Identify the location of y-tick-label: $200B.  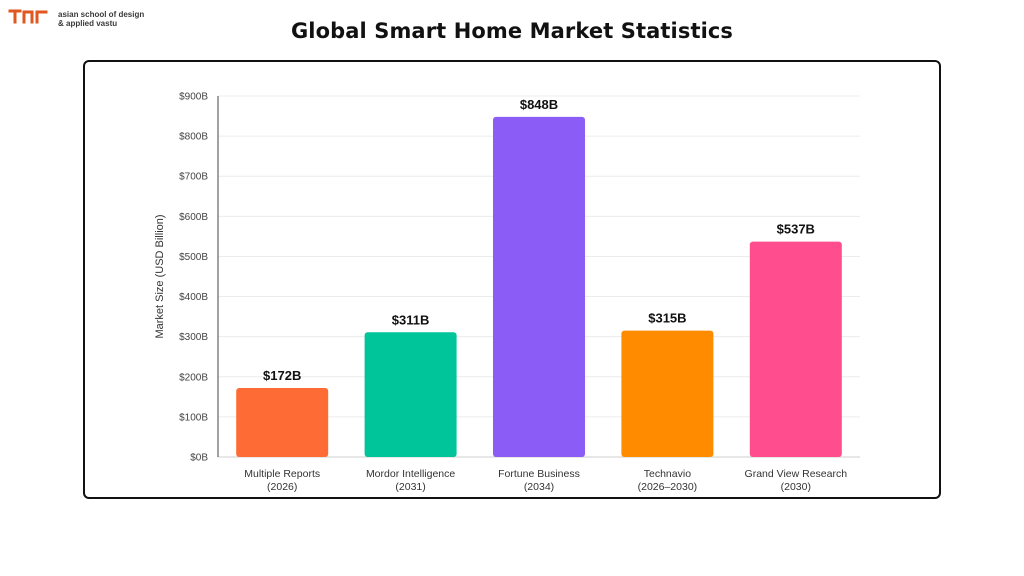
(193, 377).